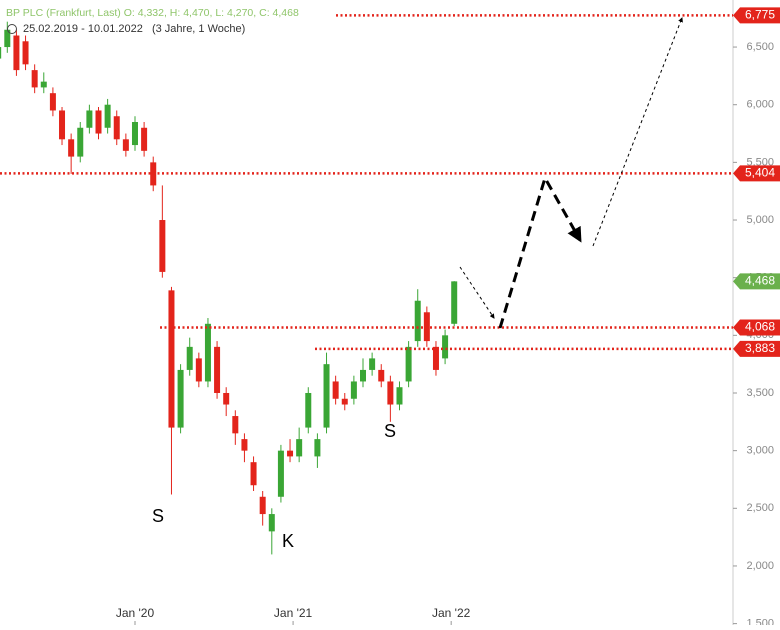  What do you see at coordinates (760, 451) in the screenshot?
I see `y-tick-label: 3,000` at bounding box center [760, 451].